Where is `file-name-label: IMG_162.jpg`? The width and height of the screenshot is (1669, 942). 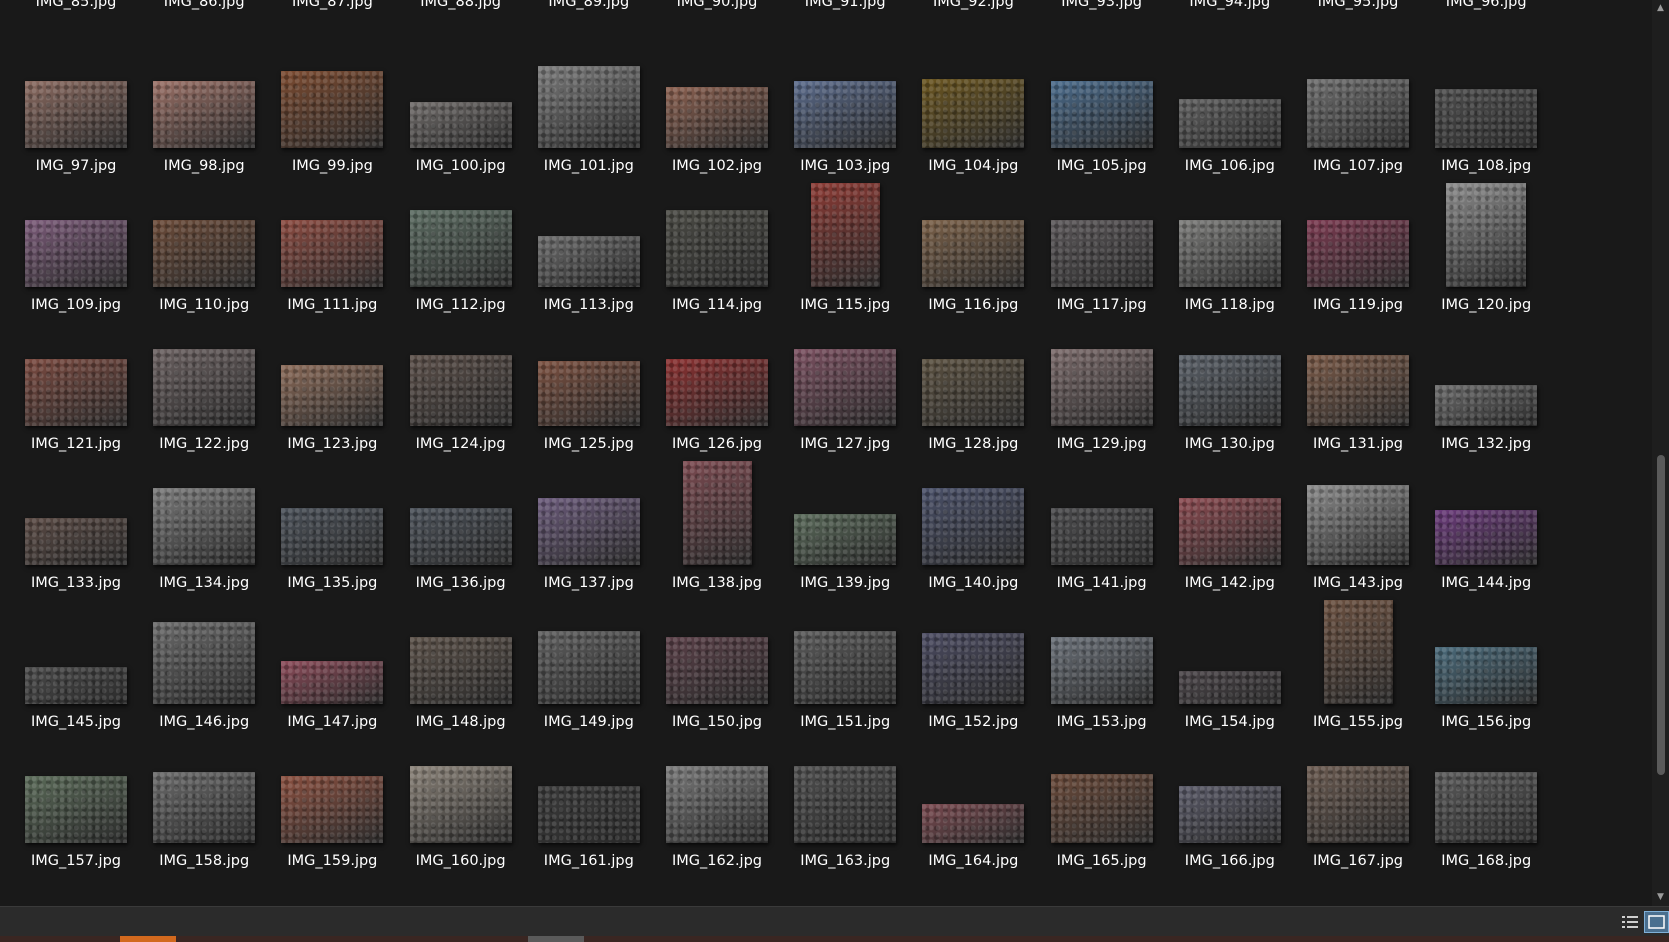
file-name-label: IMG_162.jpg is located at coordinates (717, 861).